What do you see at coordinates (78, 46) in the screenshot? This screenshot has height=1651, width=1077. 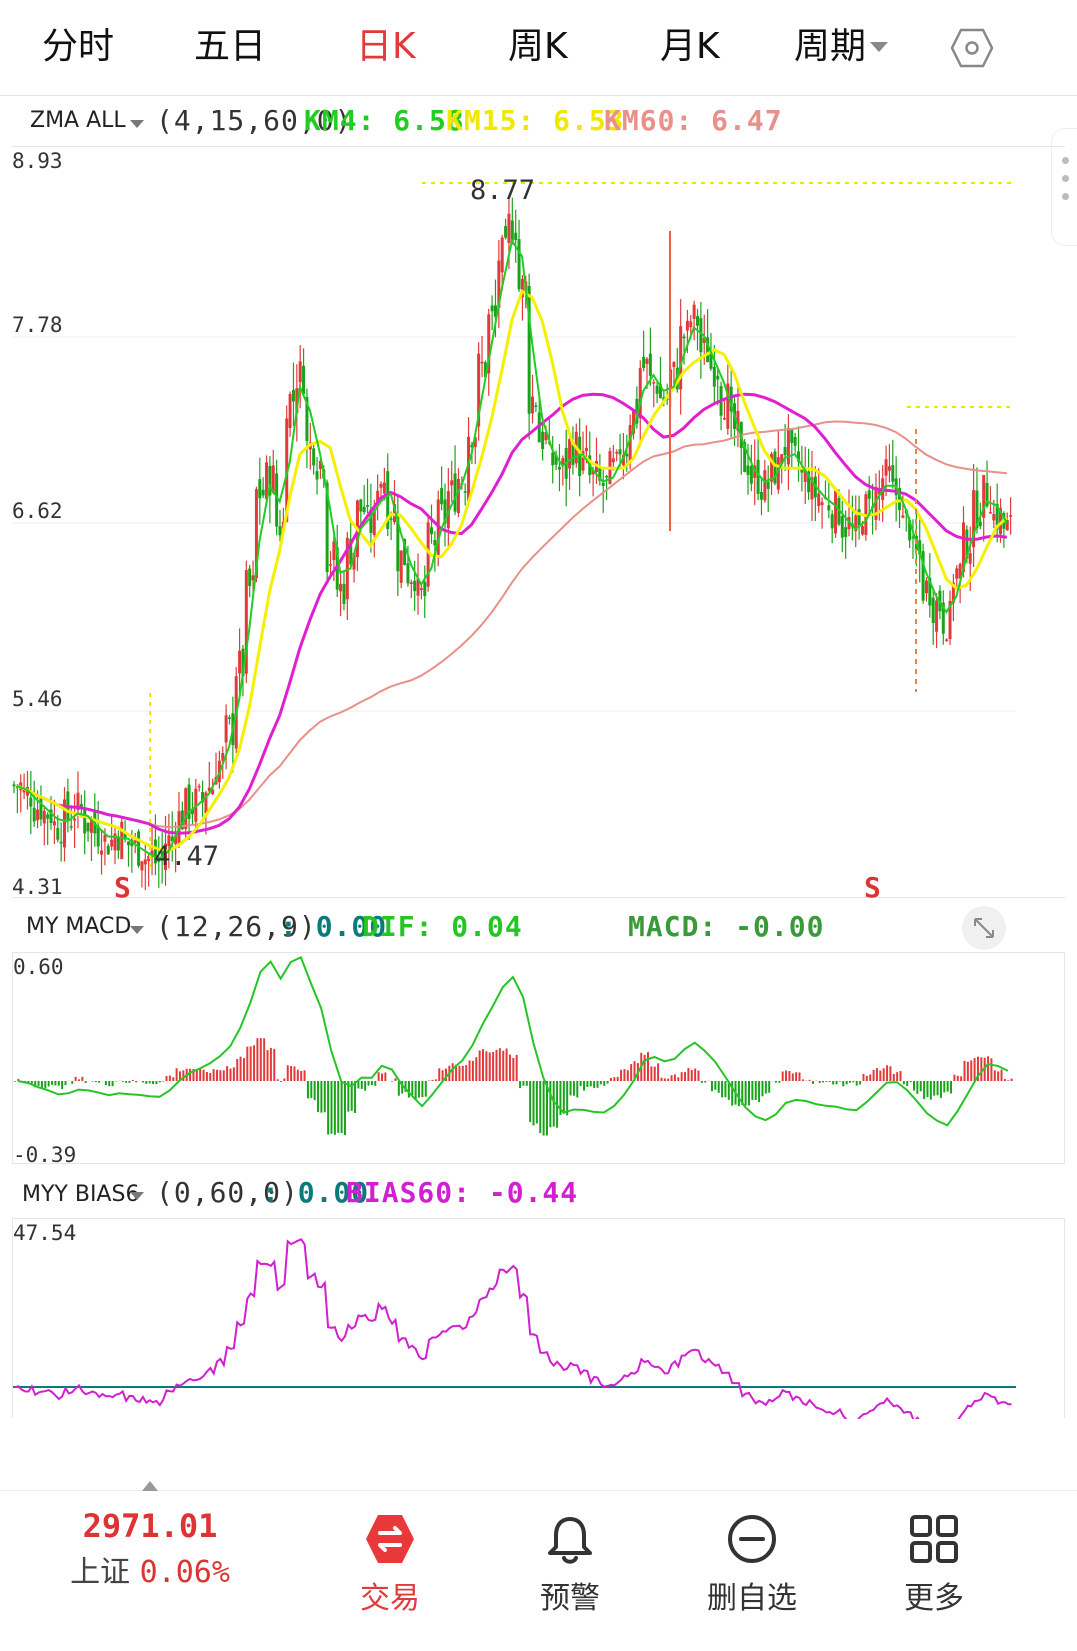 I see `tab-intraday: 分时` at bounding box center [78, 46].